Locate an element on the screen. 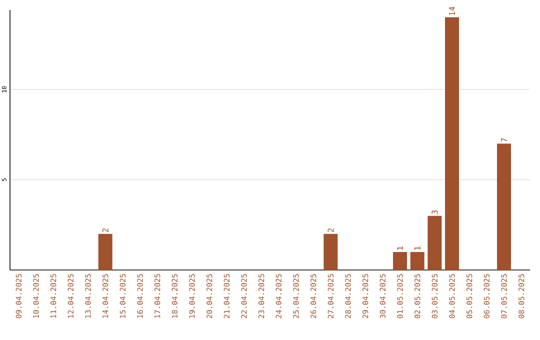 This screenshot has height=340, width=540. data-label: 3 is located at coordinates (435, 212).